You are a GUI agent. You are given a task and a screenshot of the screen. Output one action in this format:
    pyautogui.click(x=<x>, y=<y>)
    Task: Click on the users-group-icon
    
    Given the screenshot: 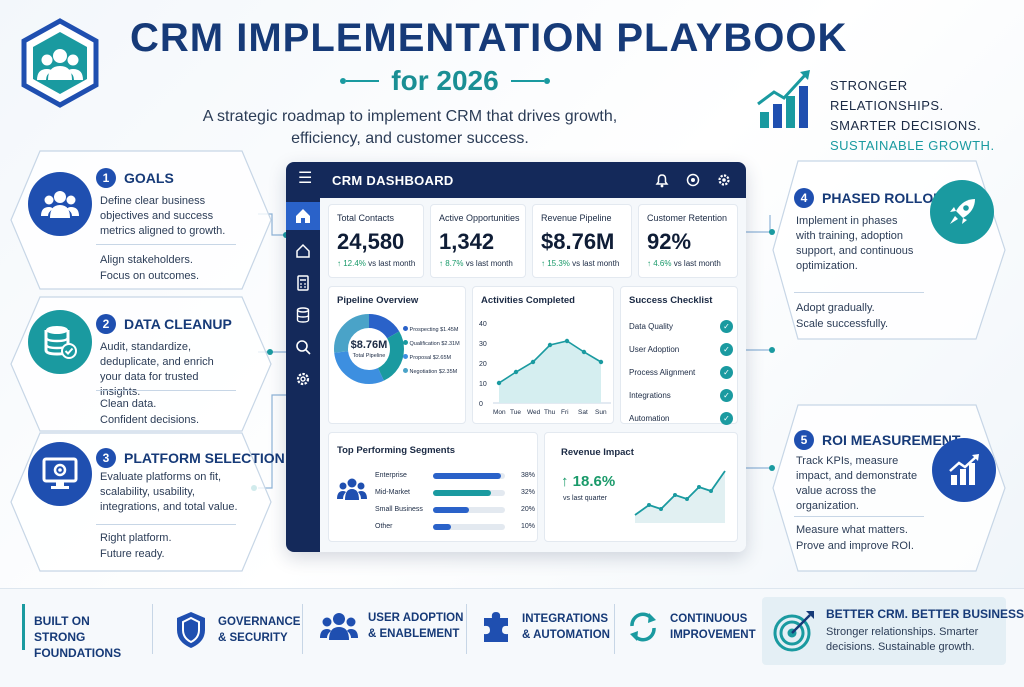 What is the action you would take?
    pyautogui.click(x=352, y=489)
    